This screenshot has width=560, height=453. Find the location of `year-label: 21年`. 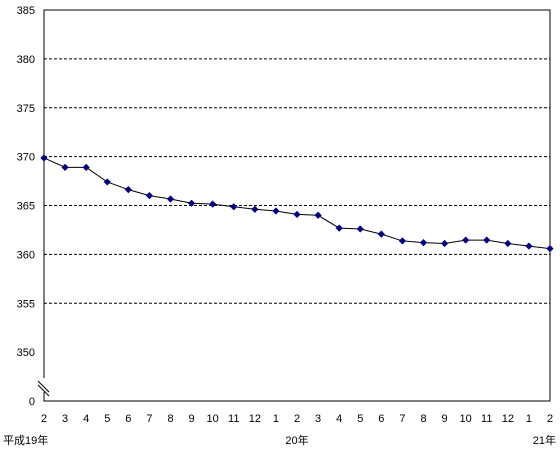

year-label: 21年 is located at coordinates (544, 440).